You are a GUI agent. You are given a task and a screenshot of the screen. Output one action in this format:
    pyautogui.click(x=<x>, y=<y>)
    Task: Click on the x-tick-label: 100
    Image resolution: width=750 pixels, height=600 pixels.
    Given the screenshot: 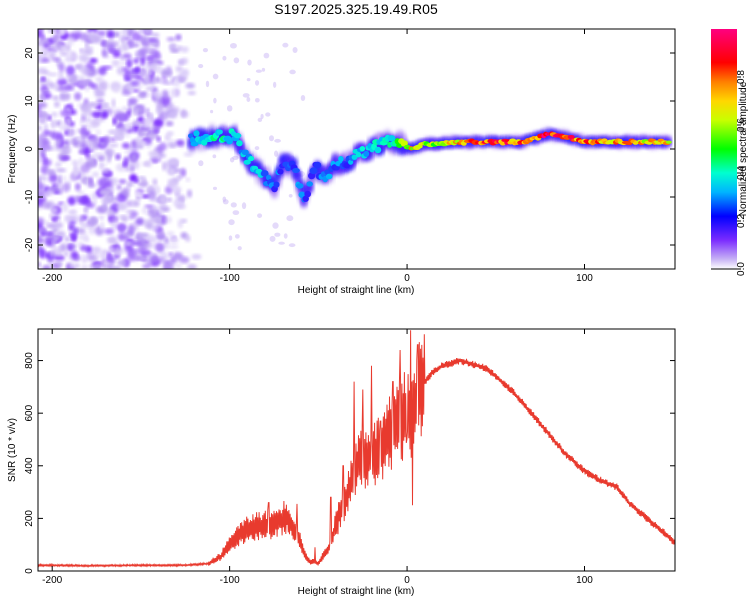 What is the action you would take?
    pyautogui.click(x=584, y=580)
    